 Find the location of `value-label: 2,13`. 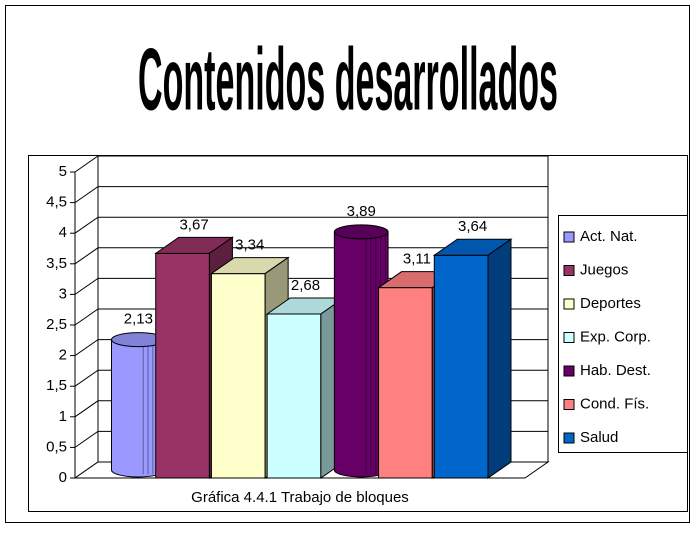

value-label: 2,13 is located at coordinates (138, 319).